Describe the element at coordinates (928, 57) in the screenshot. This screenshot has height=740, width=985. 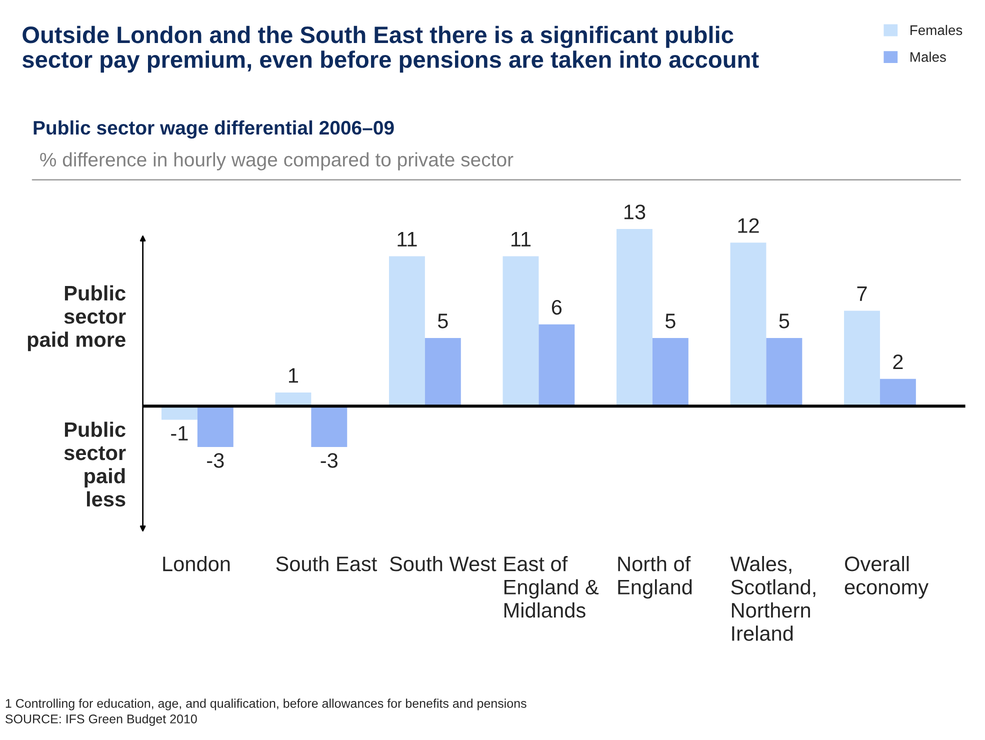
I see `legend-label: Males` at that location.